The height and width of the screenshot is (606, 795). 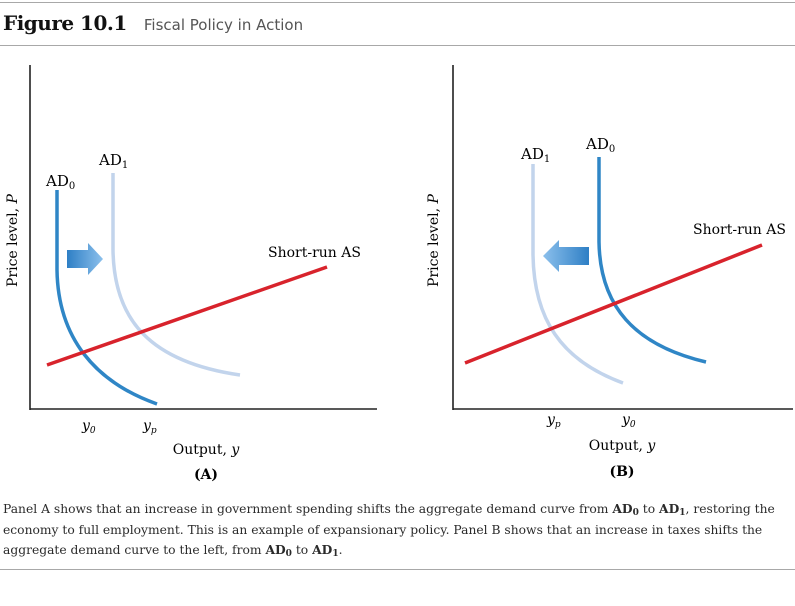 What do you see at coordinates (85, 259) in the screenshot?
I see `panel-a-shift-arrow-icon` at bounding box center [85, 259].